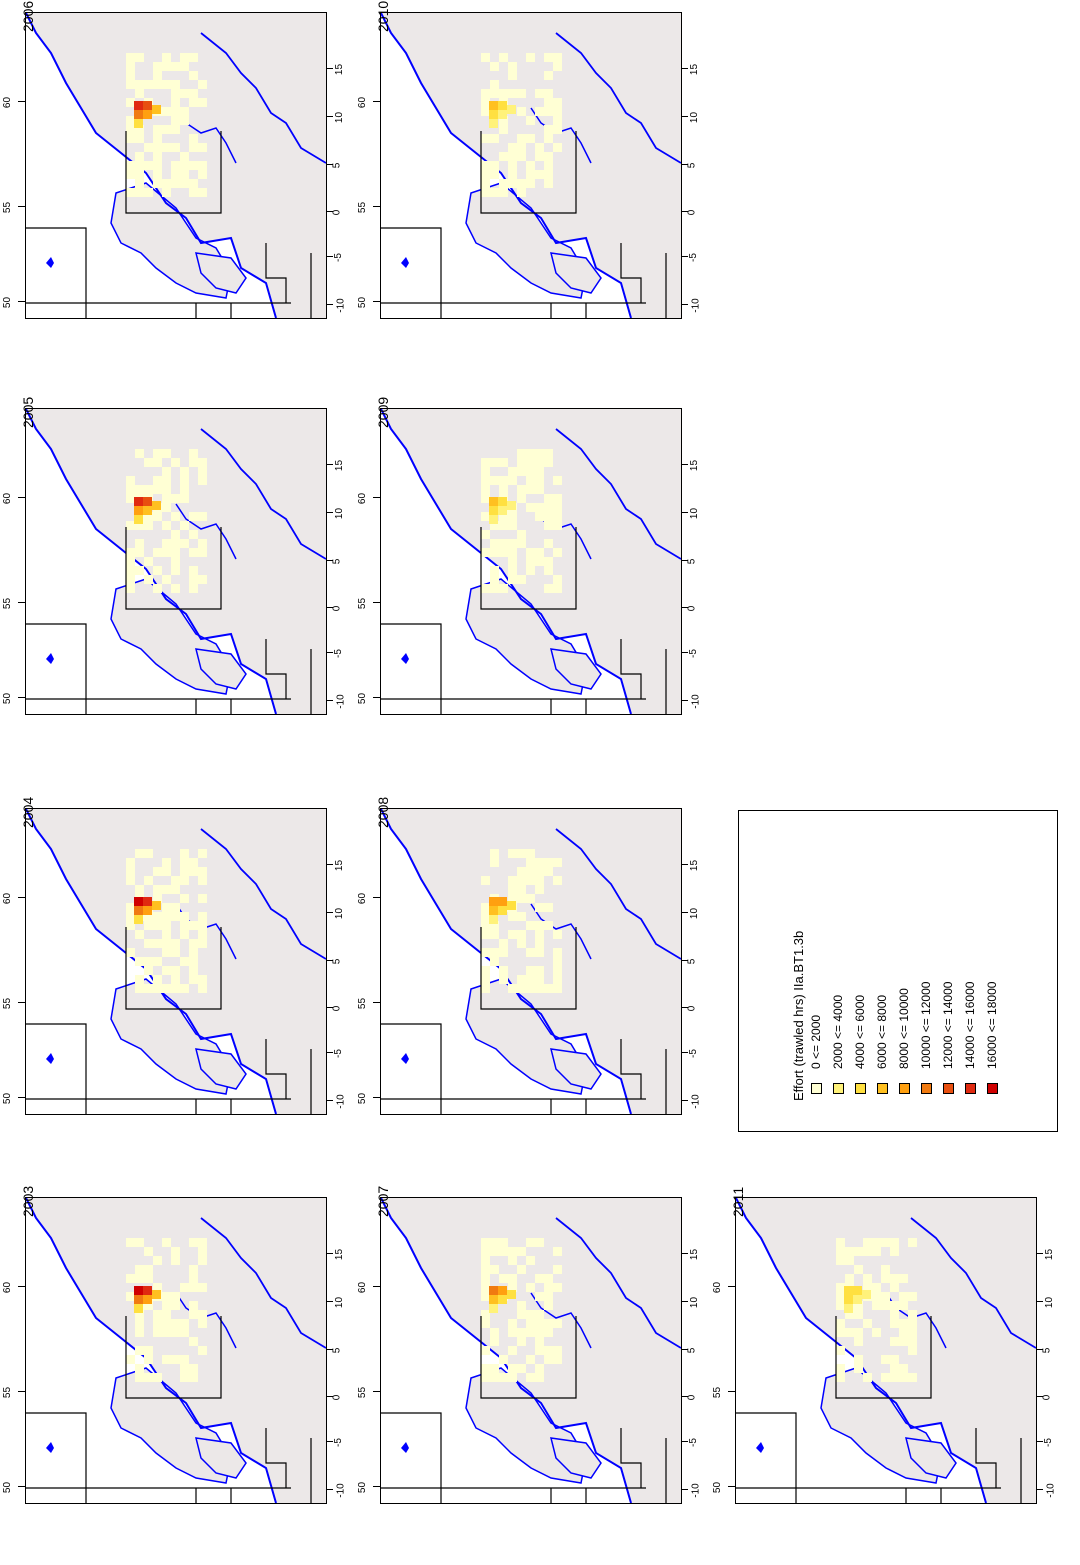 Image resolution: width=1080 pixels, height=1565 pixels. What do you see at coordinates (576, 1458) in the screenshot?
I see `island-landmass` at bounding box center [576, 1458].